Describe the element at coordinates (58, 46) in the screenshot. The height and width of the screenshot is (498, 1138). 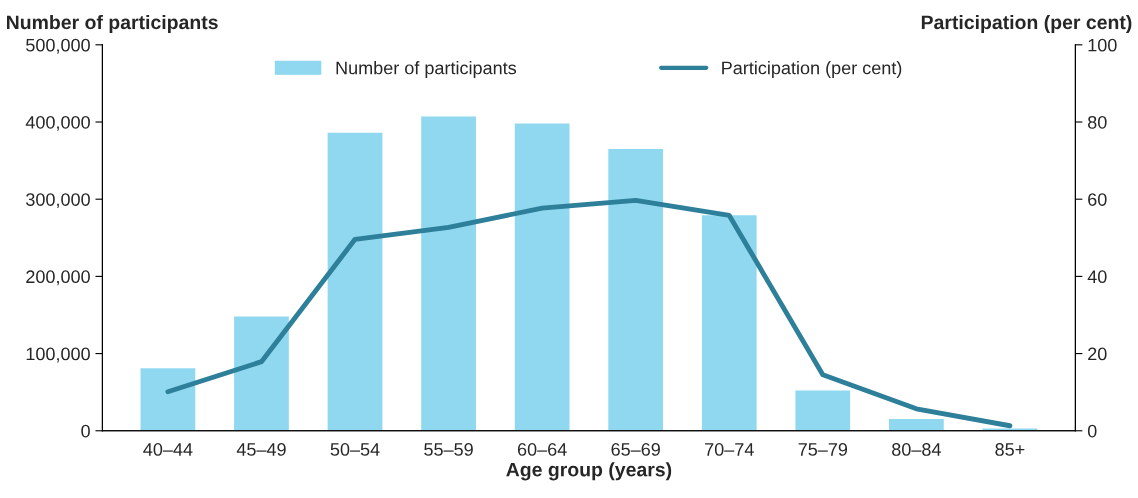
I see `y-tick-label: 500,000` at that location.